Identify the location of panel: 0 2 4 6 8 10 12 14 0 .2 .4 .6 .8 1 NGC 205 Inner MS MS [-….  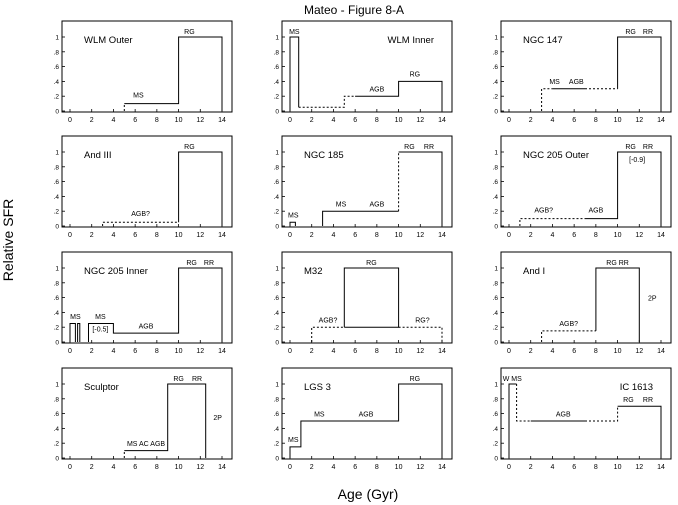
(143, 303).